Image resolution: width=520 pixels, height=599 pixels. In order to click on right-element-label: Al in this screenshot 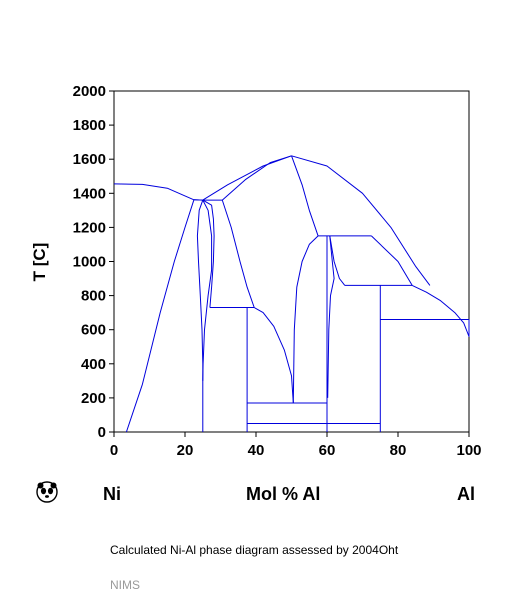, I will do `click(466, 494)`.